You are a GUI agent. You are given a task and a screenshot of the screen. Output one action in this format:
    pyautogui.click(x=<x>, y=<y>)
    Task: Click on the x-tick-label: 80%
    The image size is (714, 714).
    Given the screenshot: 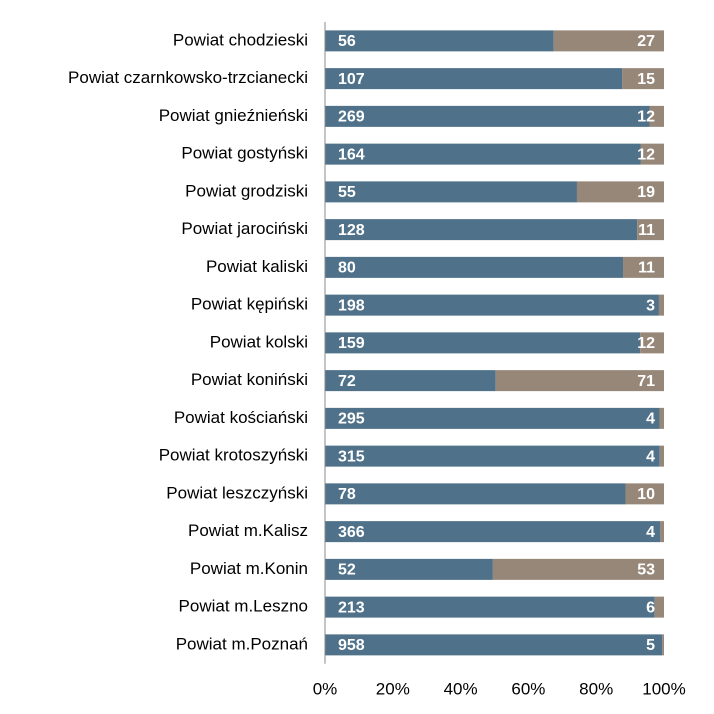 What is the action you would take?
    pyautogui.click(x=596, y=688)
    